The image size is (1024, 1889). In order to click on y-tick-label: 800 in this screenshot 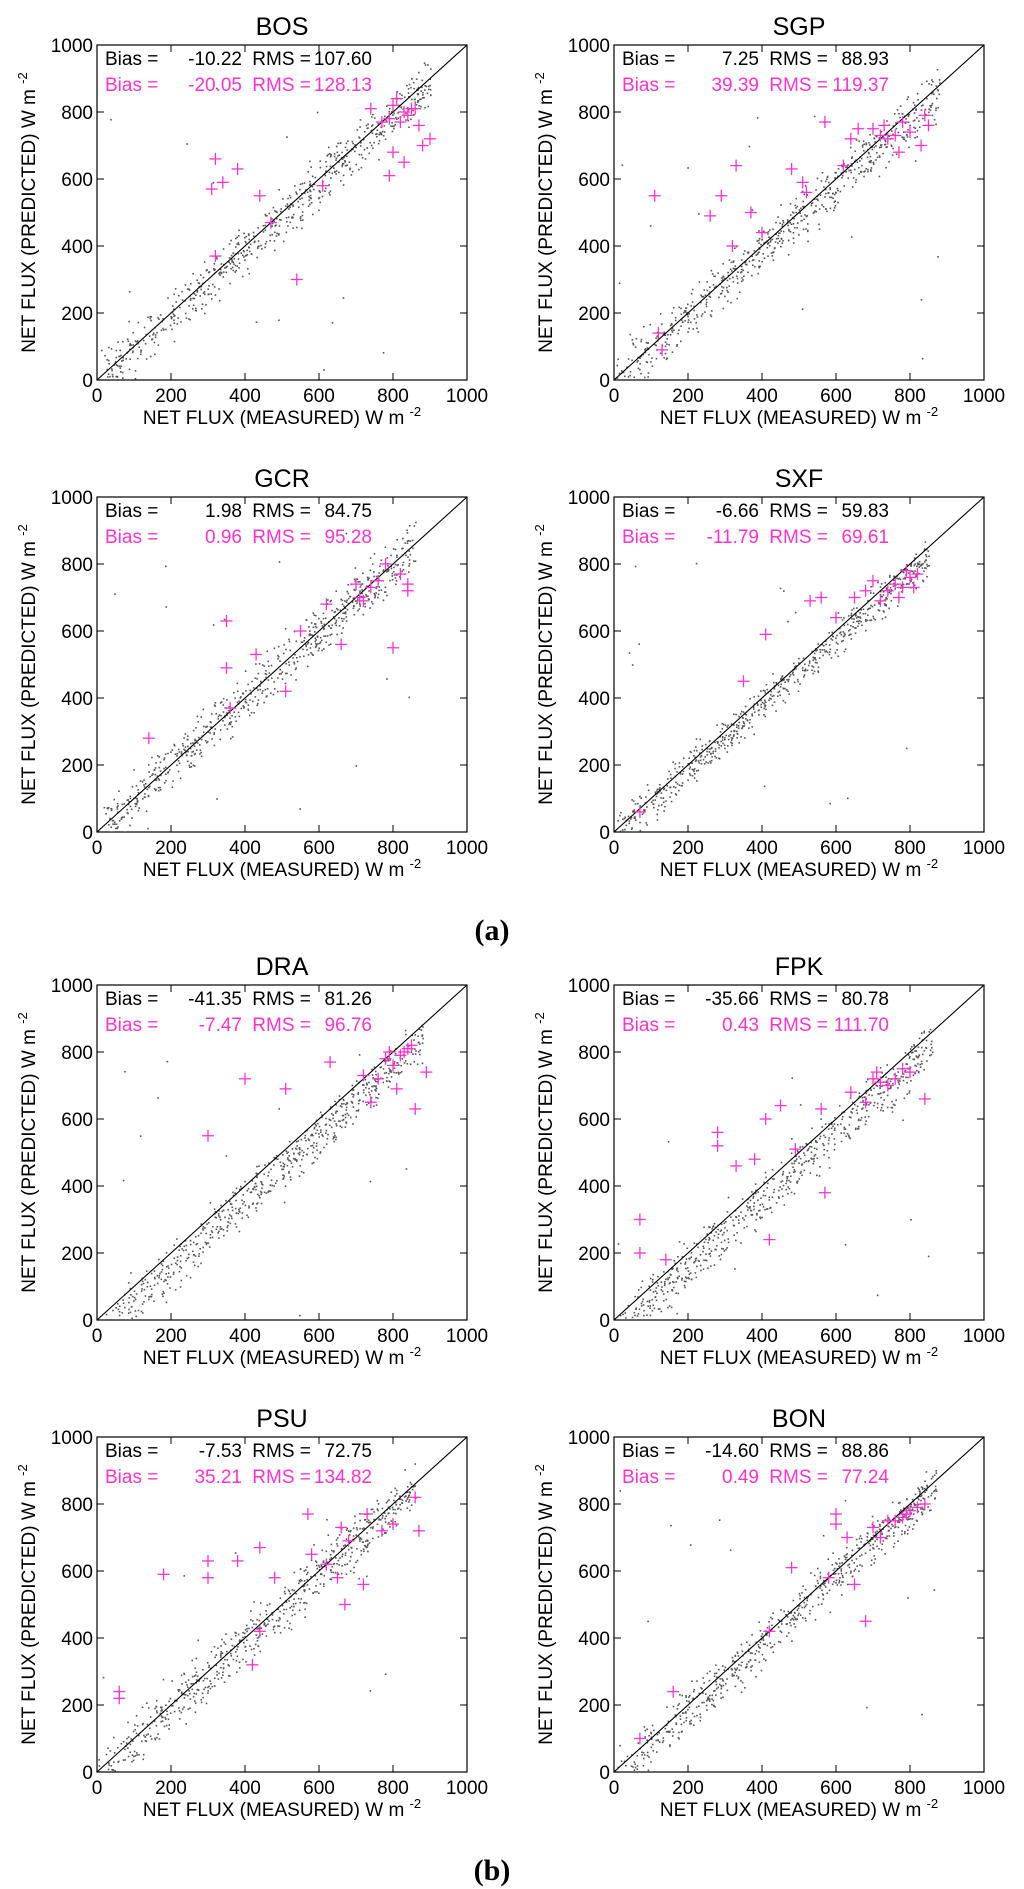, I will do `click(594, 565)`.